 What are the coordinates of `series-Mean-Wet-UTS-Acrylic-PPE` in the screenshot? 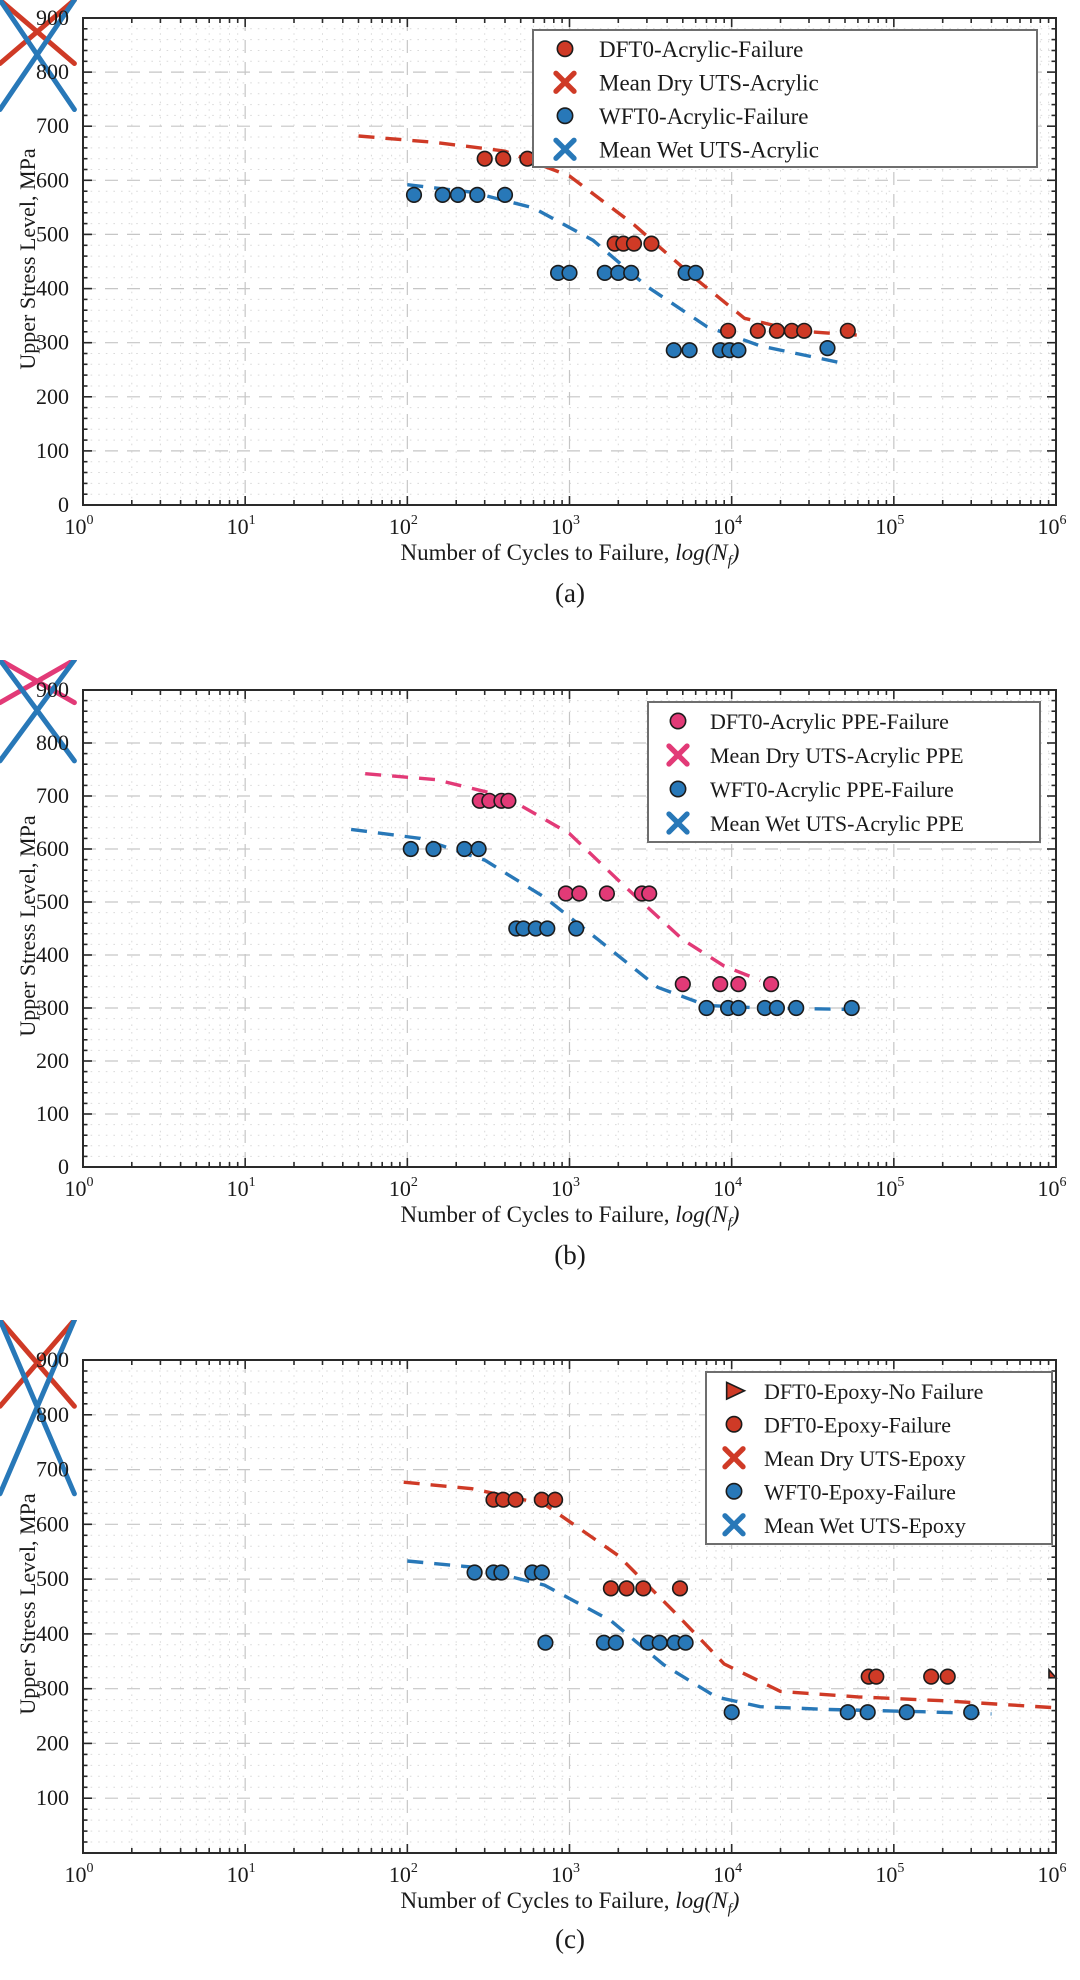 It's located at (38, 712).